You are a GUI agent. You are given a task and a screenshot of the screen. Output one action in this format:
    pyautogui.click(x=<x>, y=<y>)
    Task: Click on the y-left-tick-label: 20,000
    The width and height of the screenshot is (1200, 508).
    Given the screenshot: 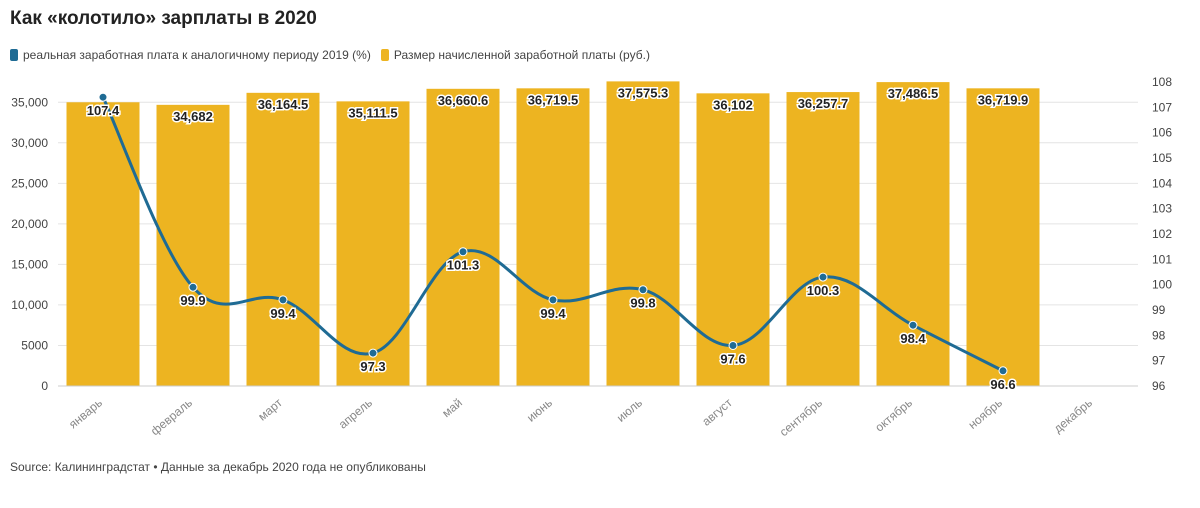 What is the action you would take?
    pyautogui.click(x=29, y=224)
    